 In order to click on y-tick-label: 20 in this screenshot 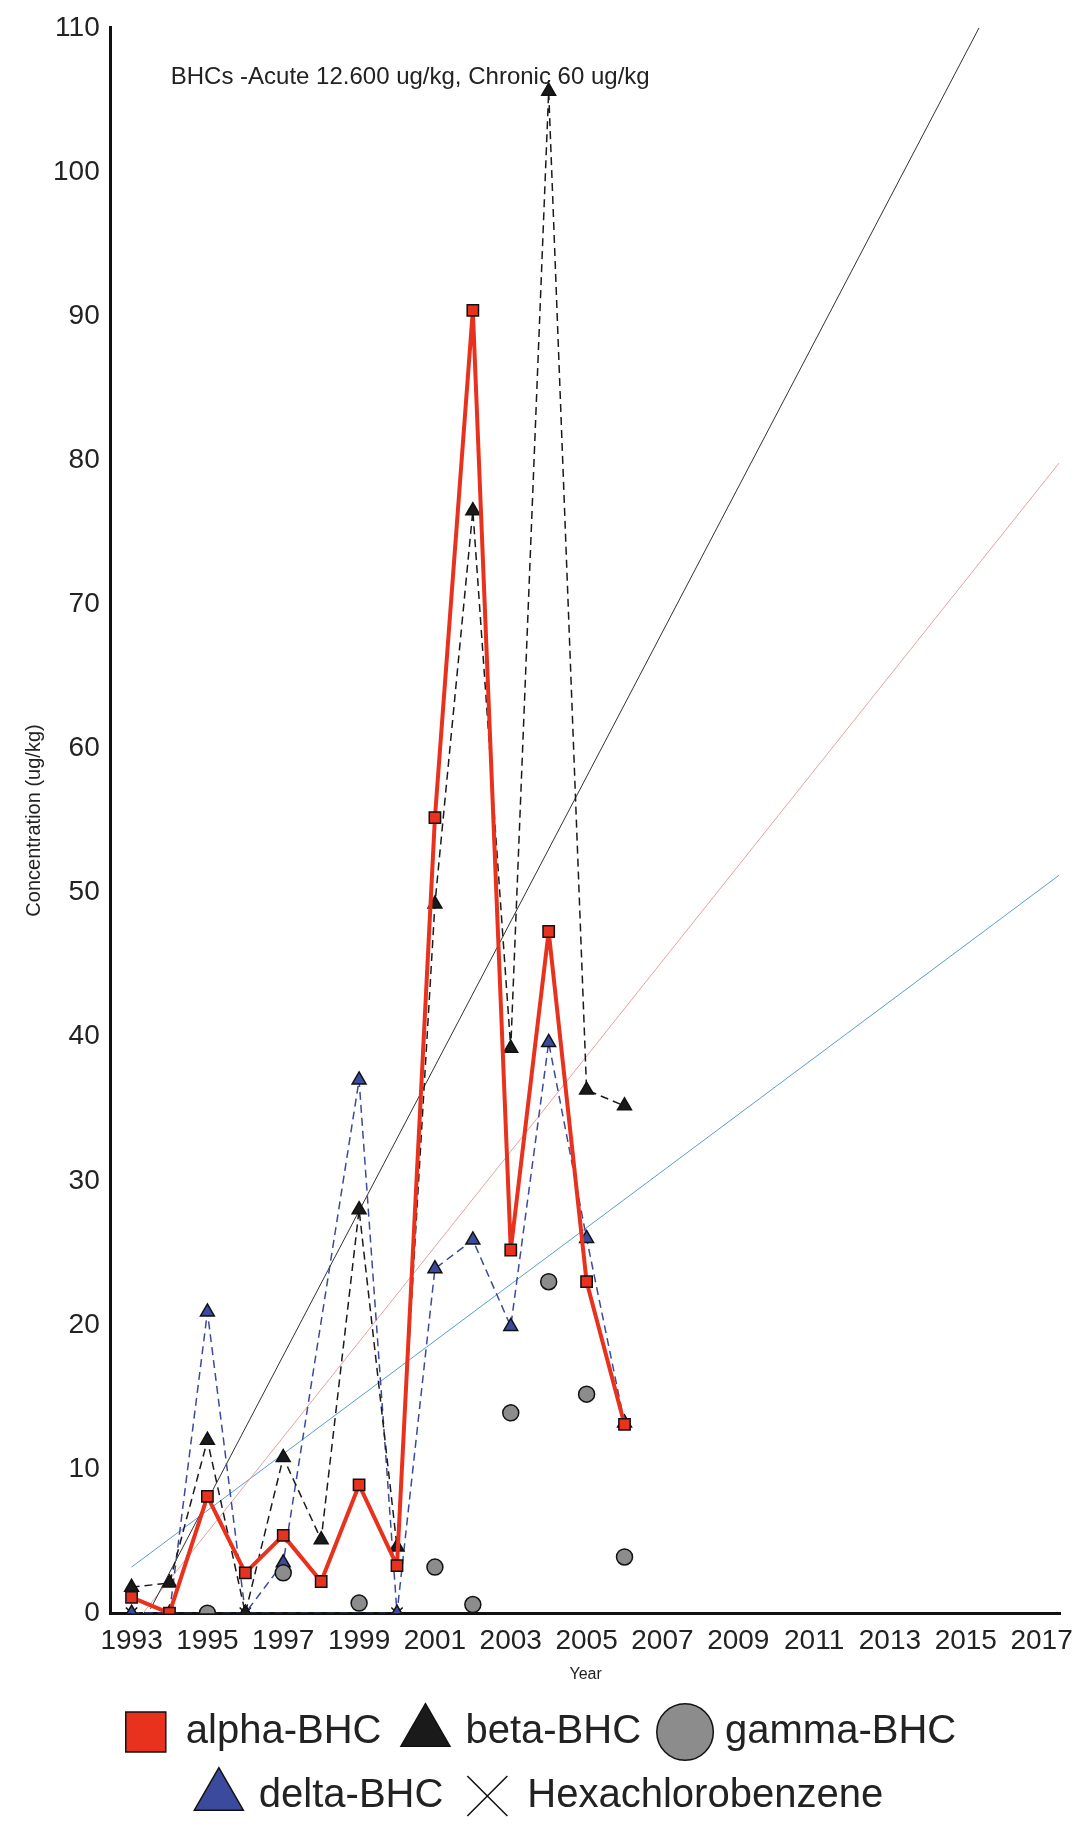, I will do `click(84, 1323)`.